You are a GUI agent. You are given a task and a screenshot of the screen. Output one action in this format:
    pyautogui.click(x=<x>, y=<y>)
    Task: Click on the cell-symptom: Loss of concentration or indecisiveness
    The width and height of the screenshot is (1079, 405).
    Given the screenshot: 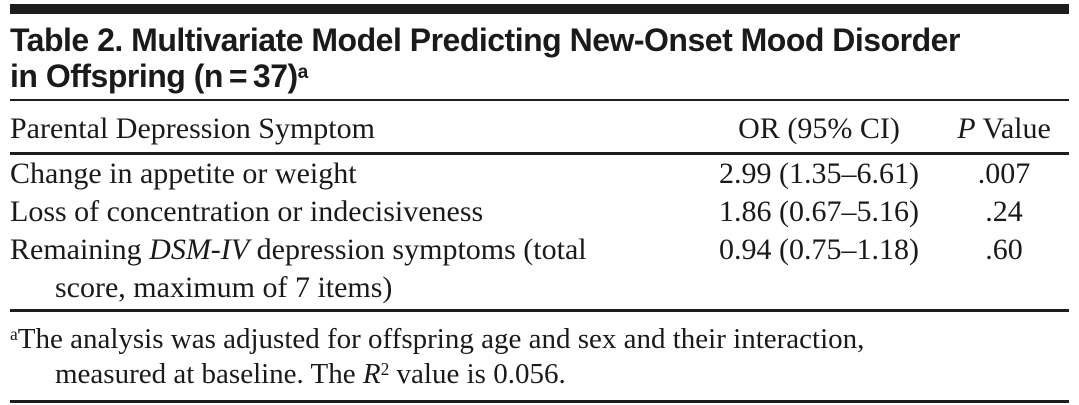 What is the action you would take?
    pyautogui.click(x=247, y=211)
    